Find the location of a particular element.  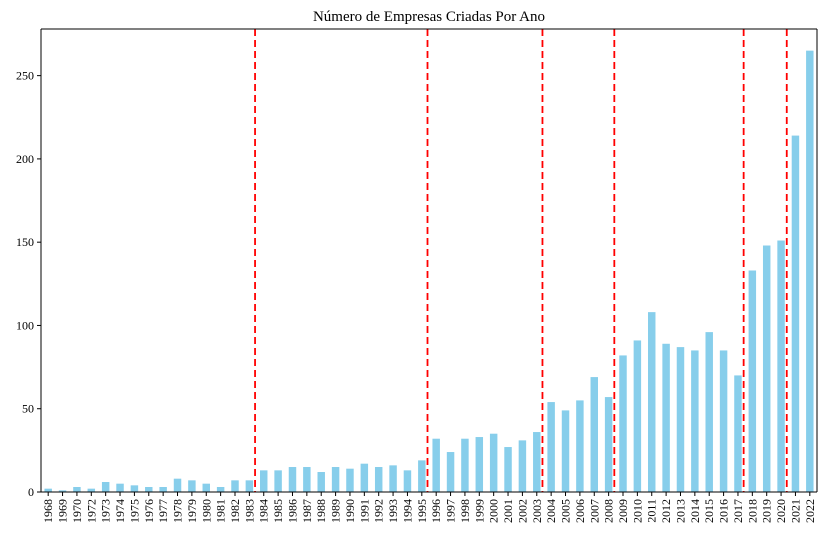

bar-1989 is located at coordinates (335, 479).